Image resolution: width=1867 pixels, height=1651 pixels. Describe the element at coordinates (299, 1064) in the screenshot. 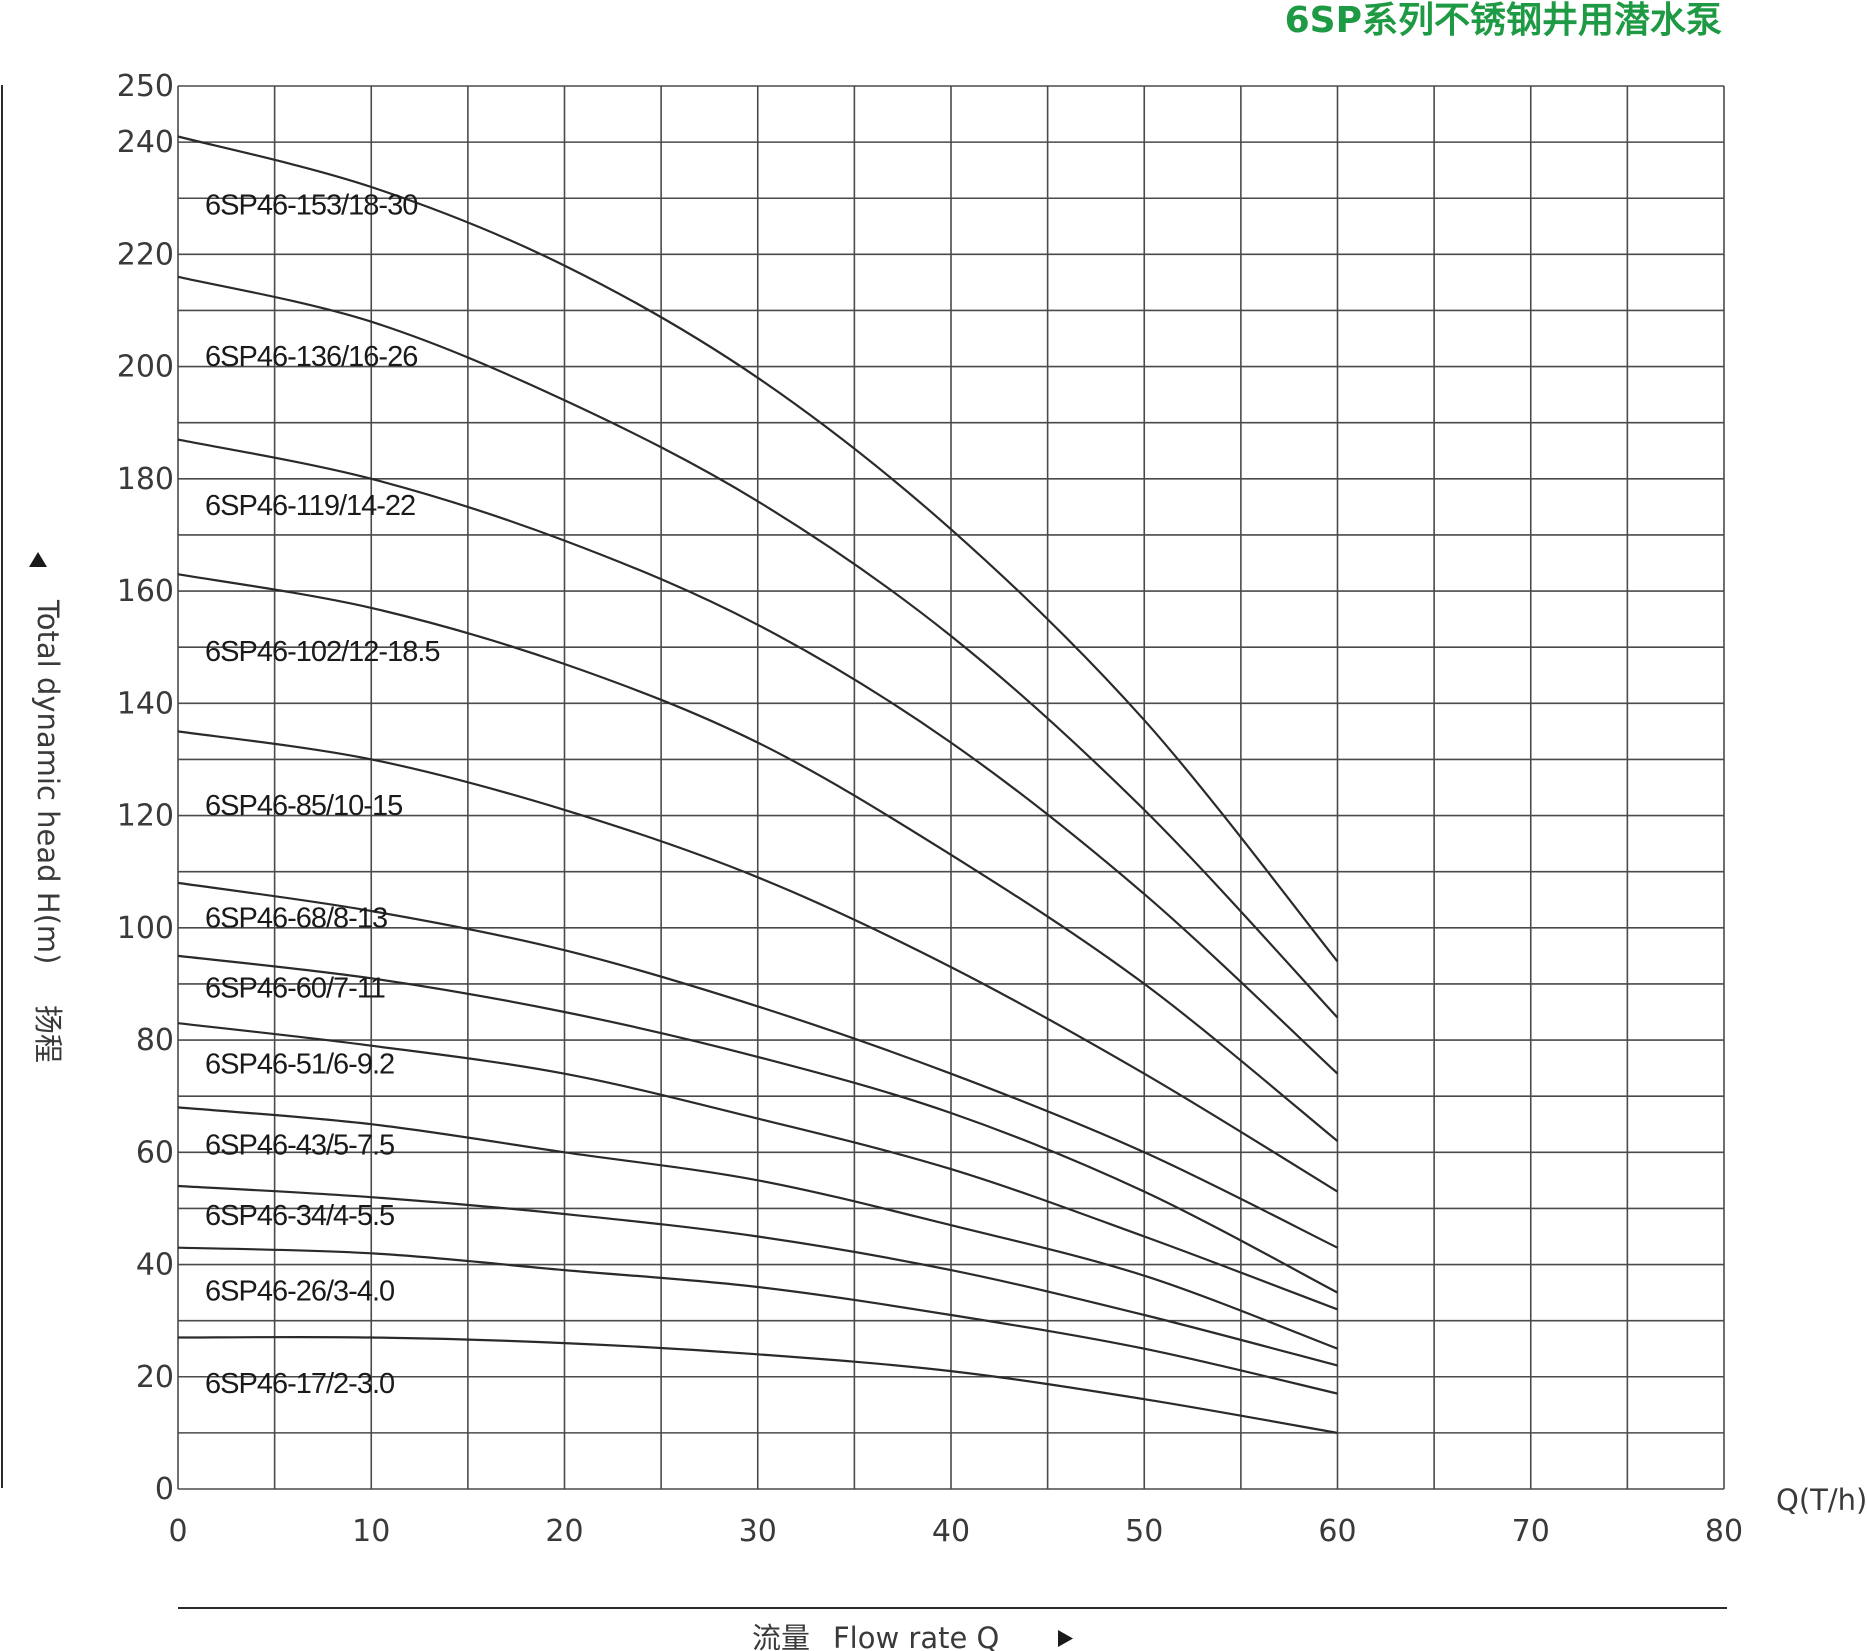

I see `series-label: 6SP46-51/6-9.2` at that location.